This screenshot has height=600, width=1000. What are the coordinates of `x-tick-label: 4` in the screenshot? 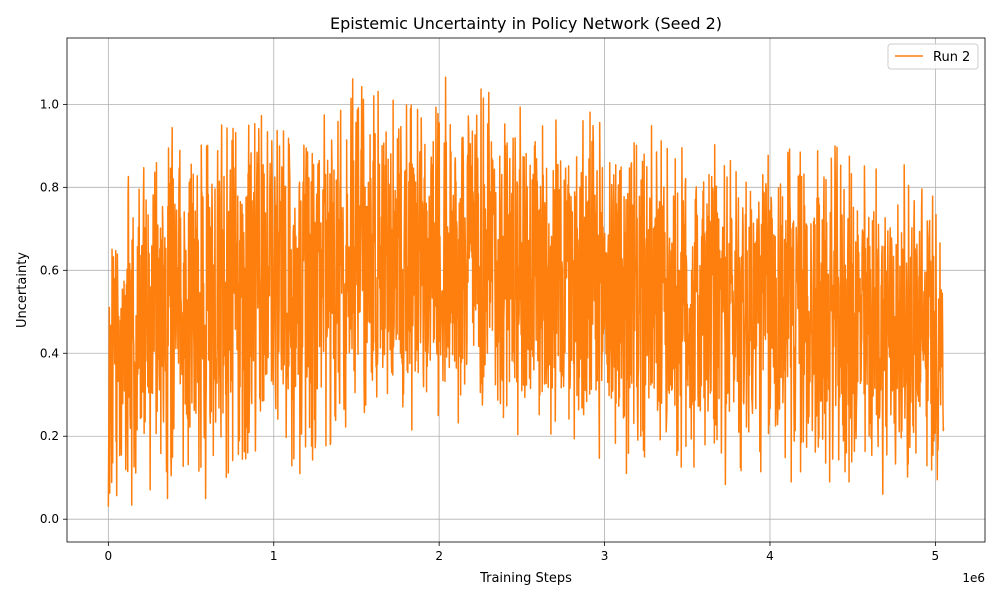 It's located at (770, 556).